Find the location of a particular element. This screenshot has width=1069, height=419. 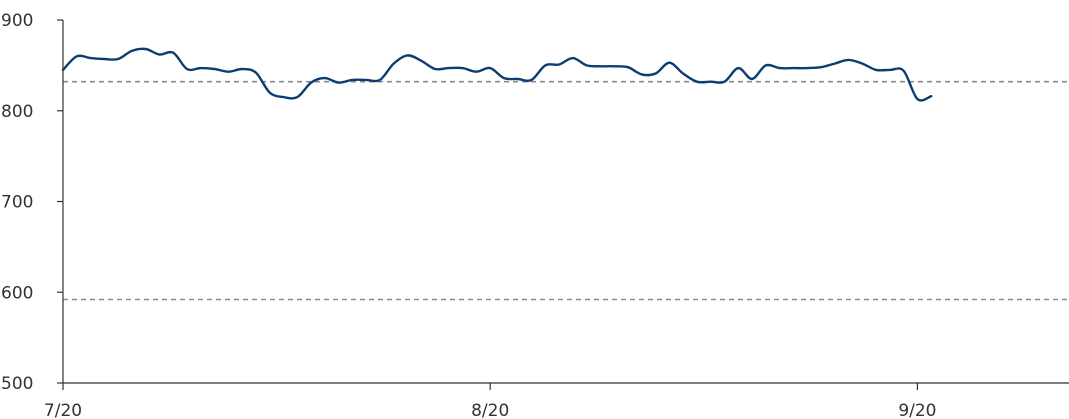

y-axis-ticks: 500 600 700 800 900 is located at coordinates (32, 202).